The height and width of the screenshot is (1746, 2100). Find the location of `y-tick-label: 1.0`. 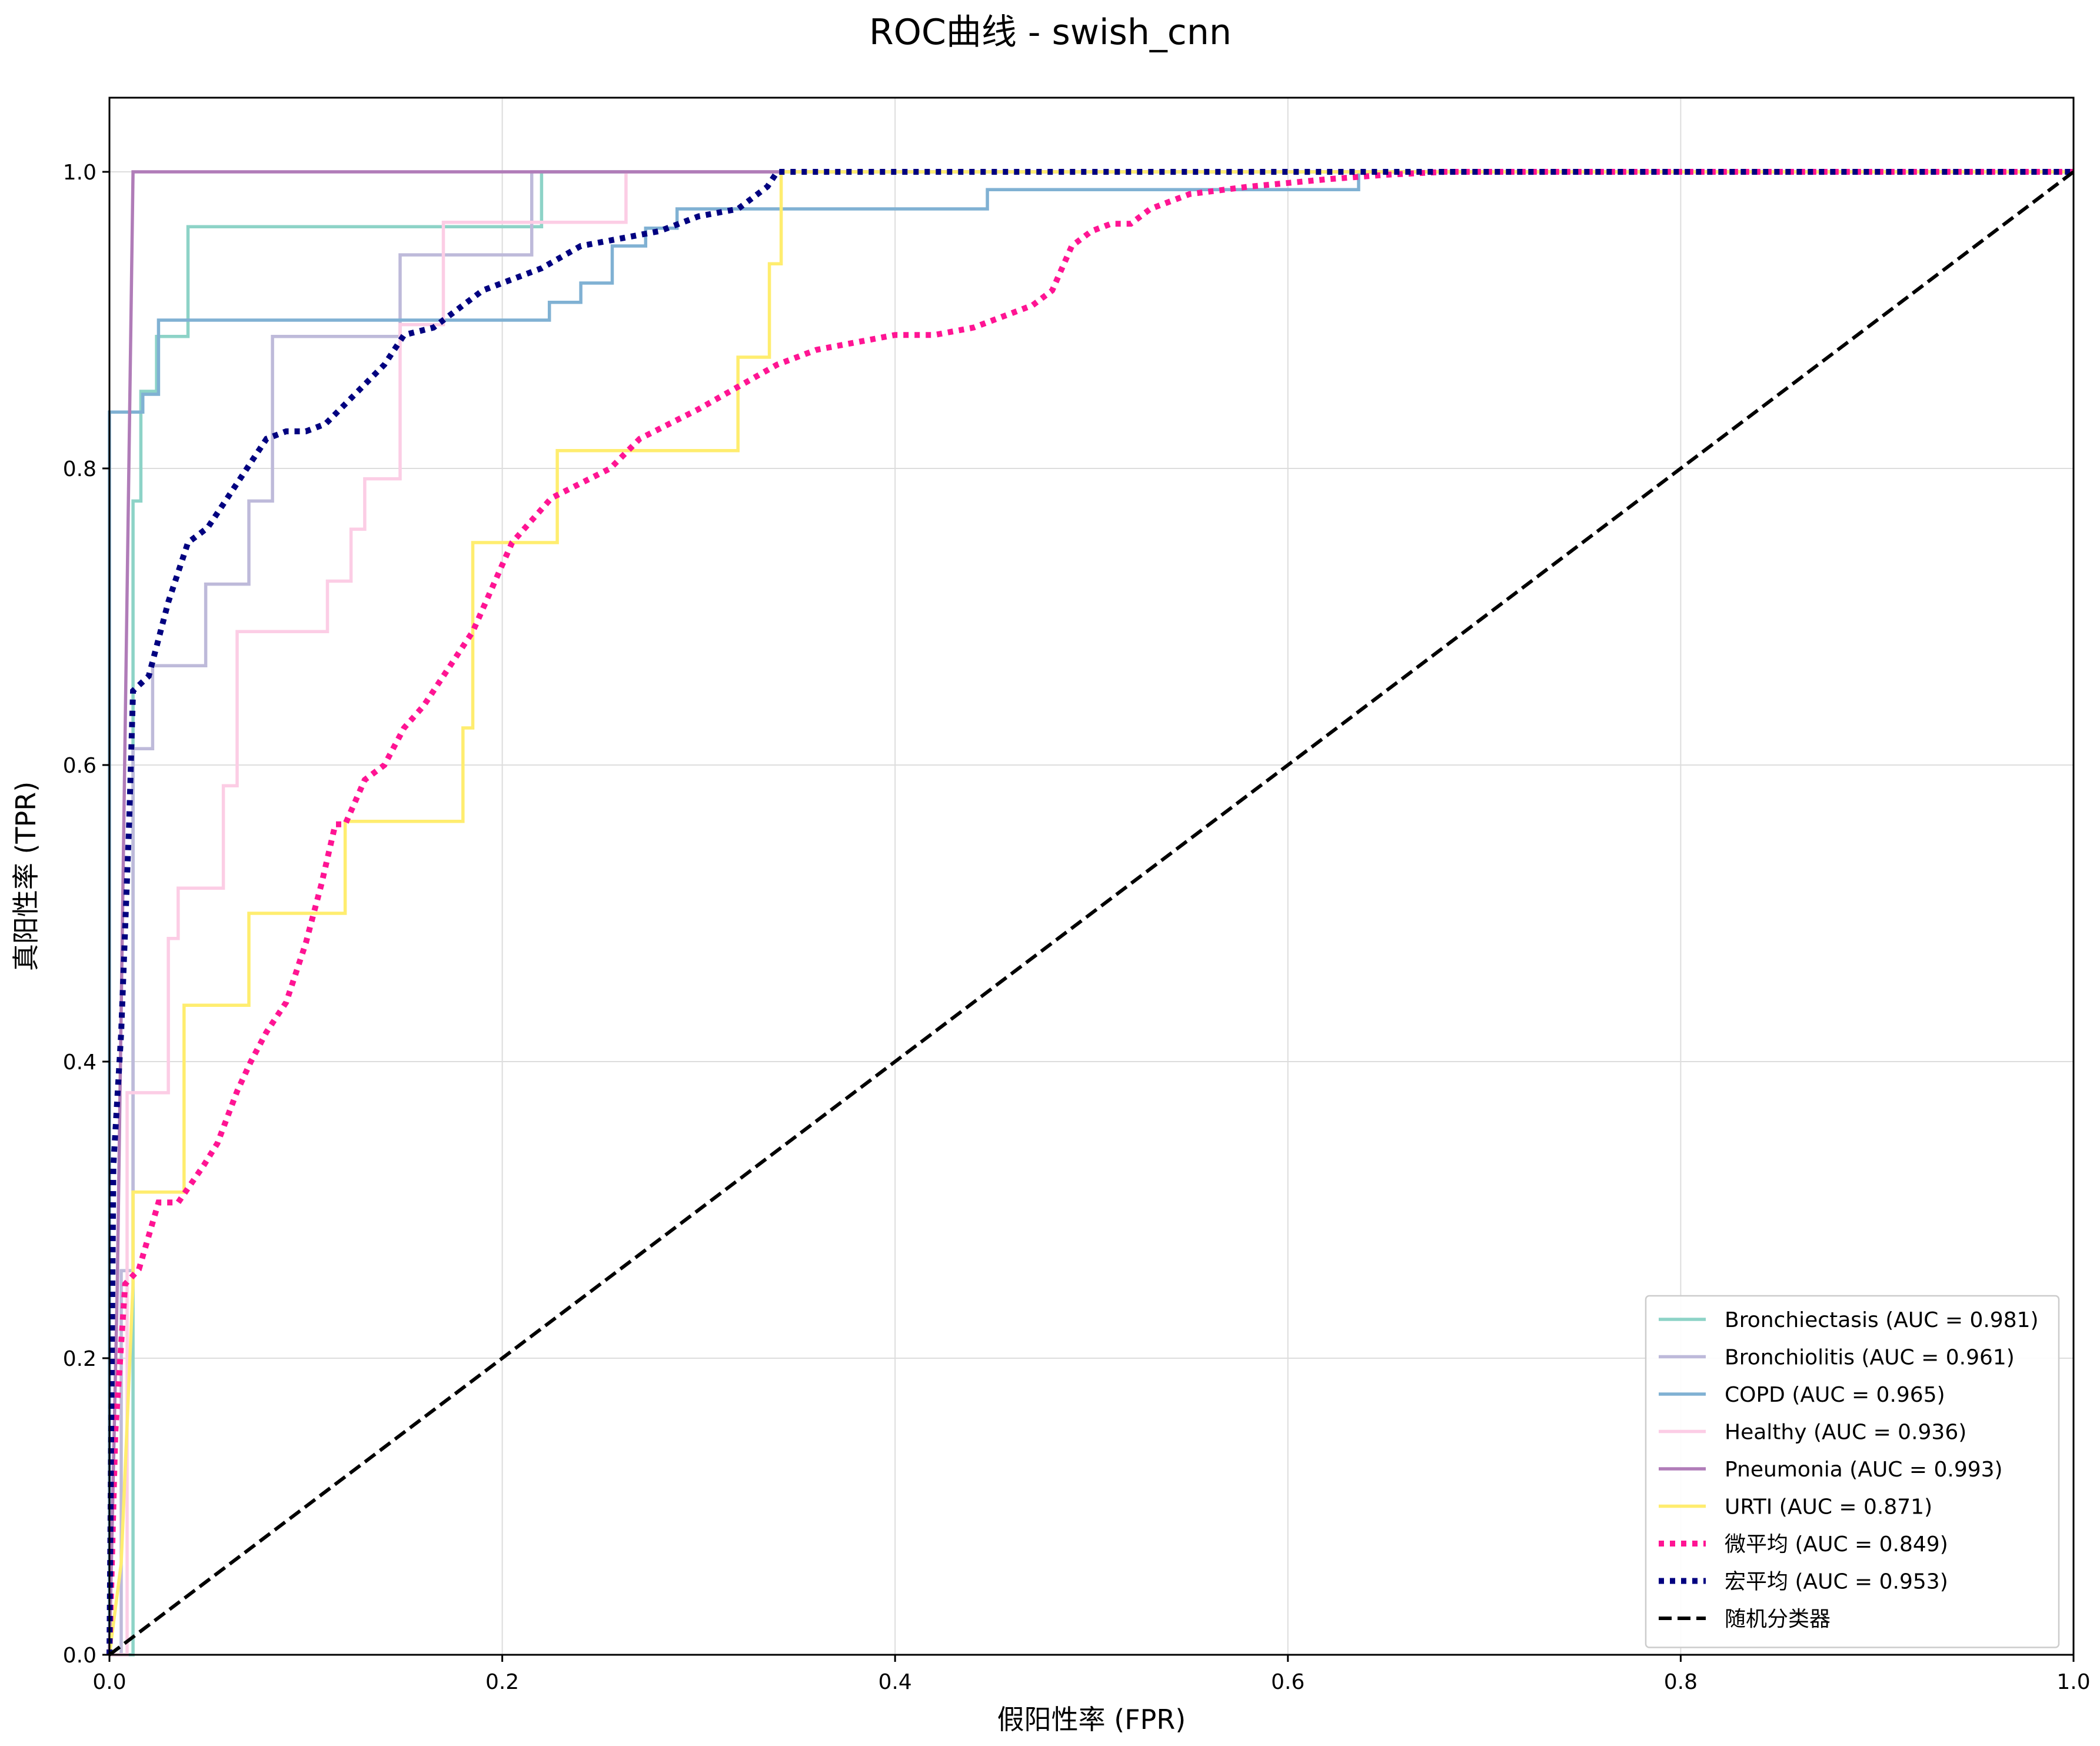

y-tick-label: 1.0 is located at coordinates (79, 173).